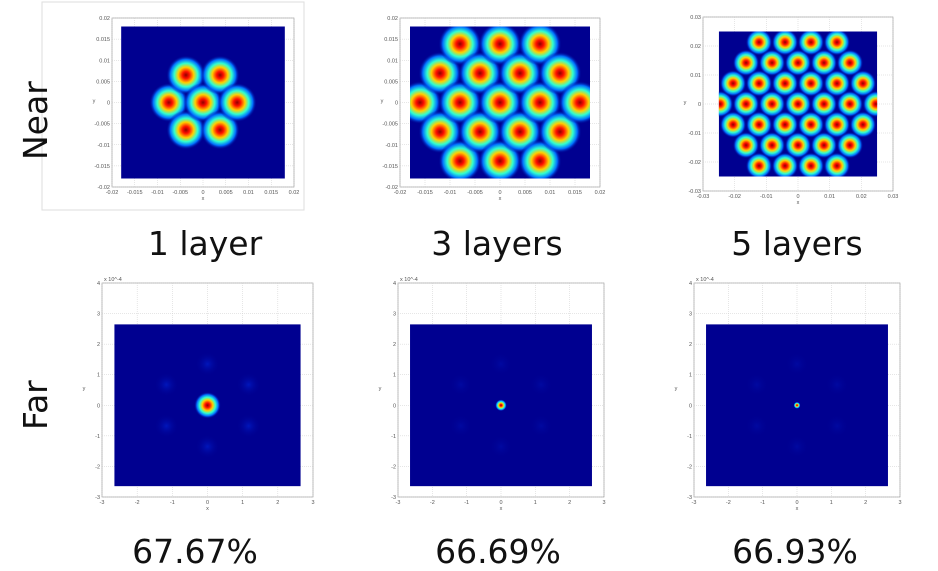  I want to click on efficiency-3-layers: 66.69%, so click(498, 551).